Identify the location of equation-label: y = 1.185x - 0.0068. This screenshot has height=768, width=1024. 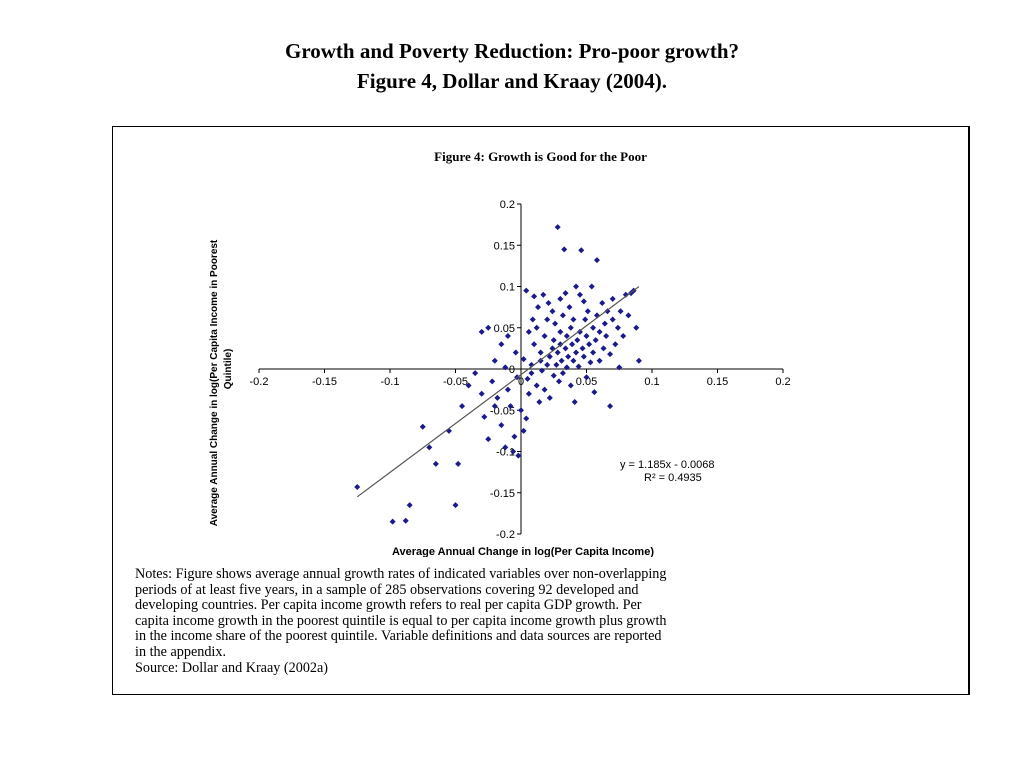
(667, 465).